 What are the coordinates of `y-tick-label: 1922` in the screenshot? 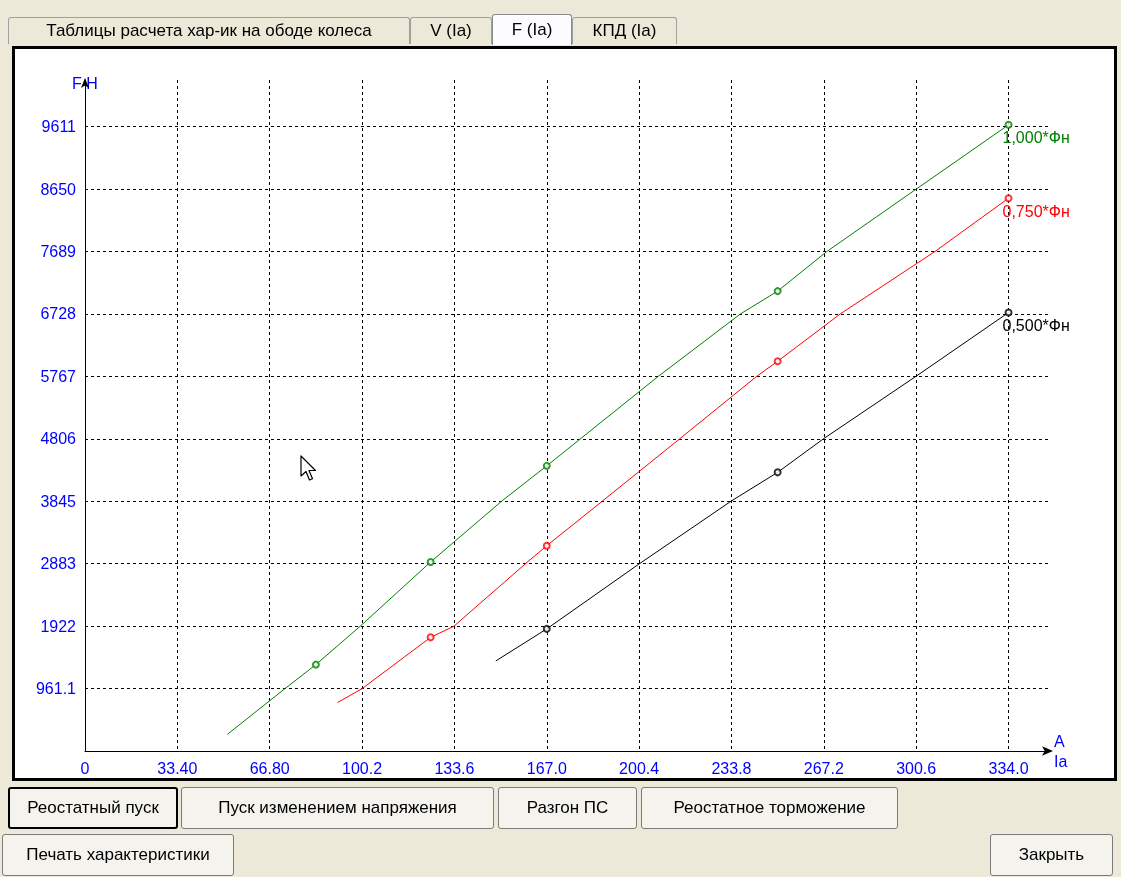 It's located at (58, 626).